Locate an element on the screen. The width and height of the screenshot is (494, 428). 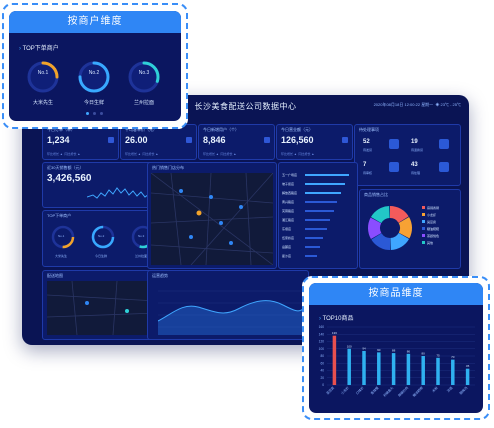
shipping-icon is located at coordinates (394, 144).